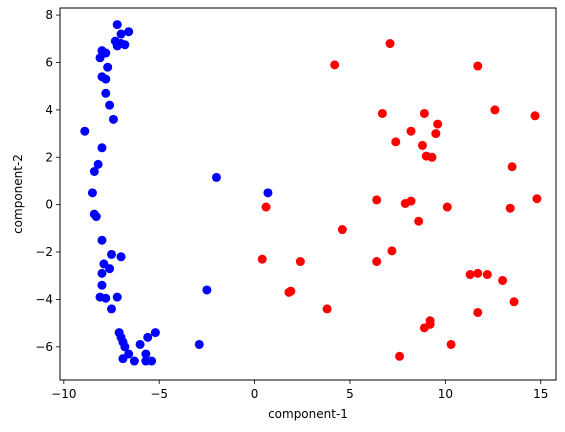 Image resolution: width=565 pixels, height=432 pixels. I want to click on y-tick-label: −4, so click(44, 299).